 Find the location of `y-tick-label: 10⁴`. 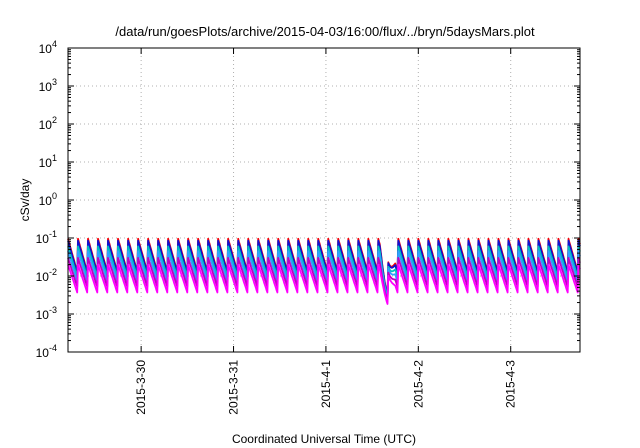

y-tick-label: 10⁴ is located at coordinates (48, 47).